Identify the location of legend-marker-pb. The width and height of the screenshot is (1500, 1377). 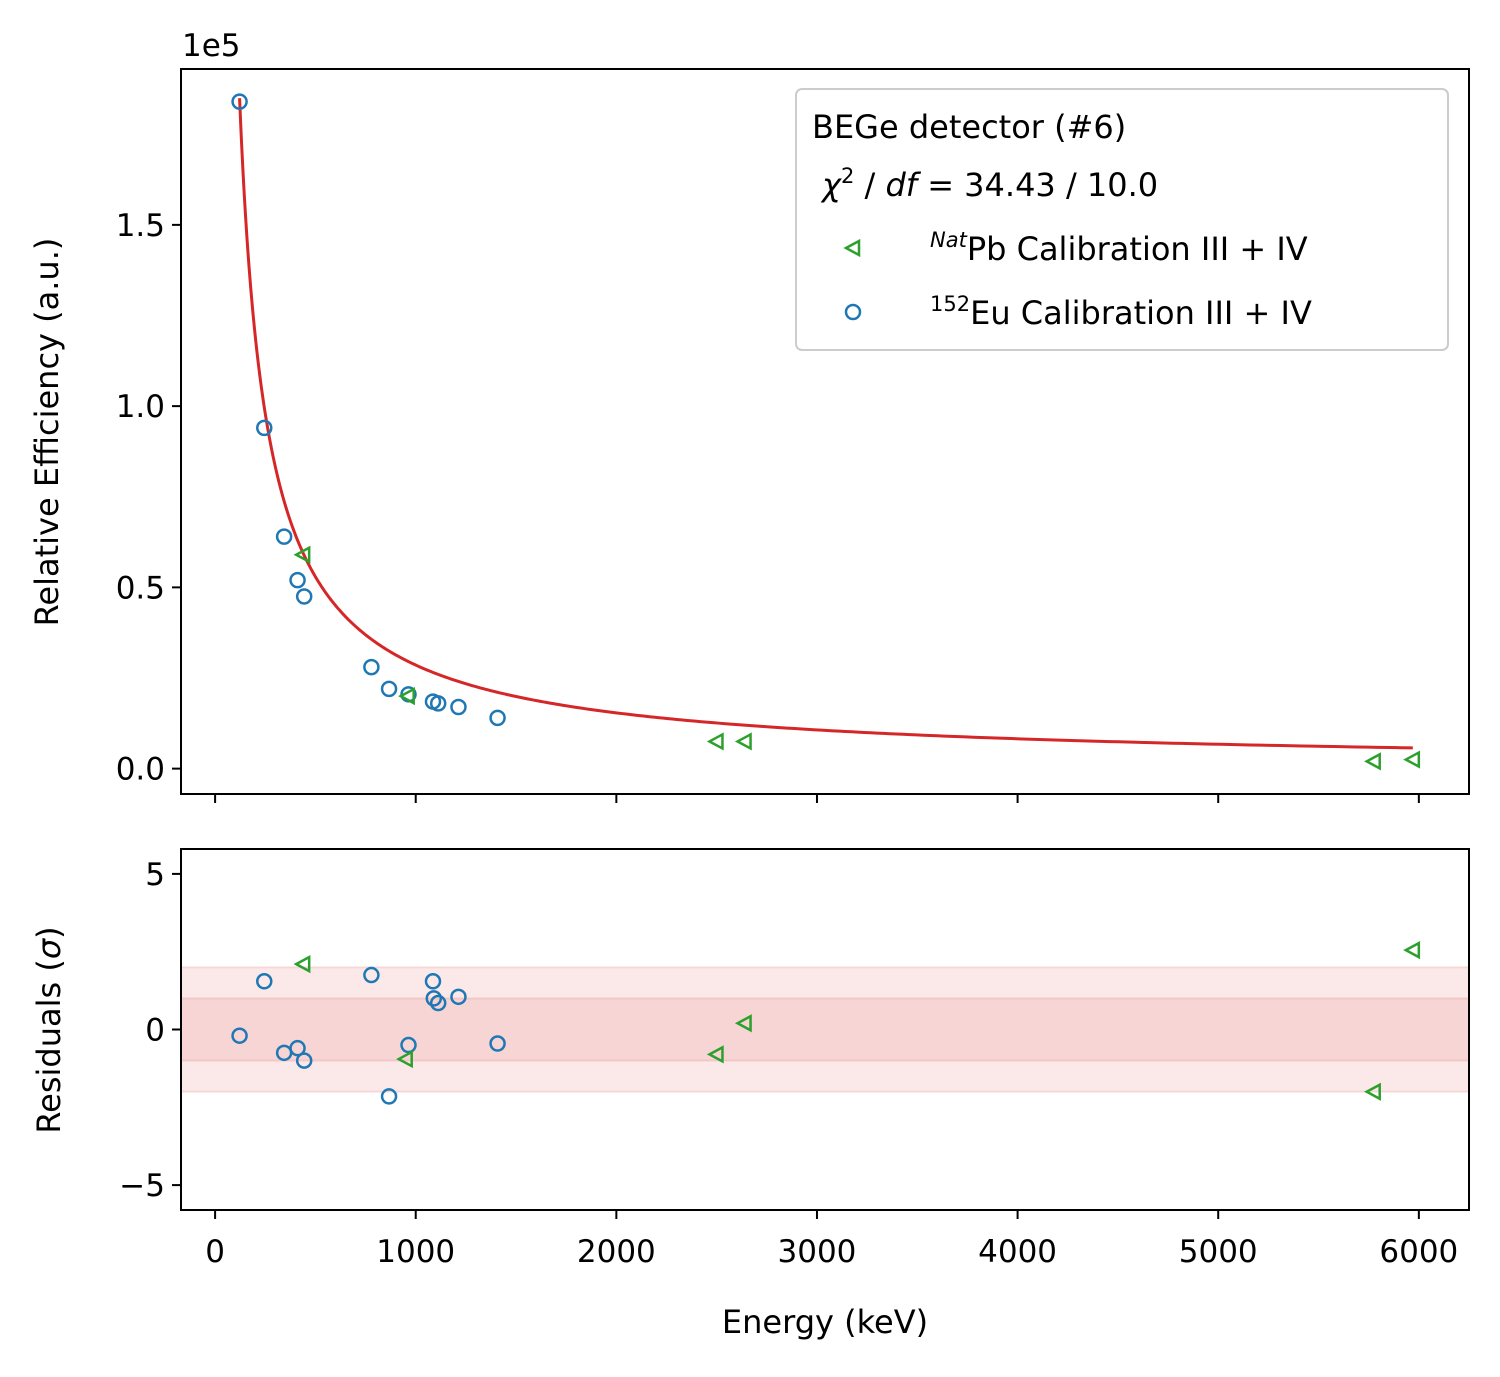
(852, 248).